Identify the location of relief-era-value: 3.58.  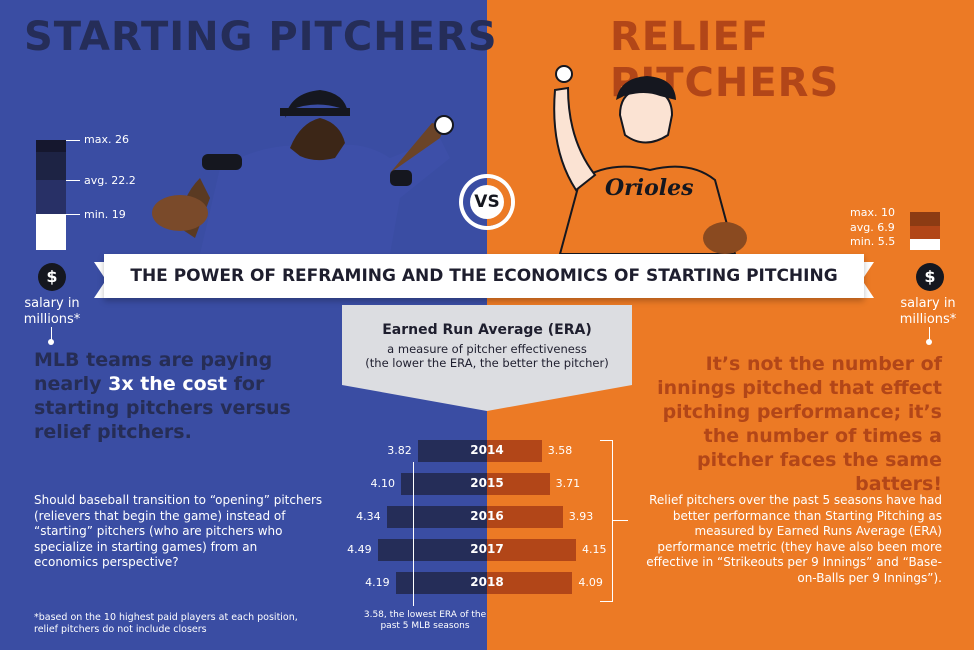
(560, 450).